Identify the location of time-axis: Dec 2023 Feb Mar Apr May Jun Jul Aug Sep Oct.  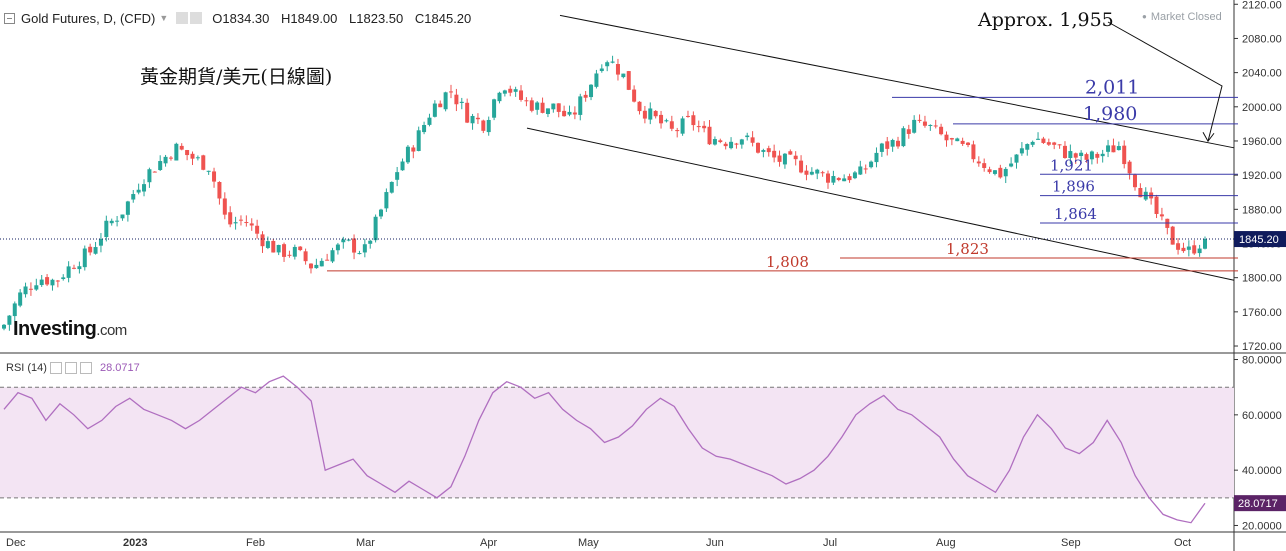
(598, 543).